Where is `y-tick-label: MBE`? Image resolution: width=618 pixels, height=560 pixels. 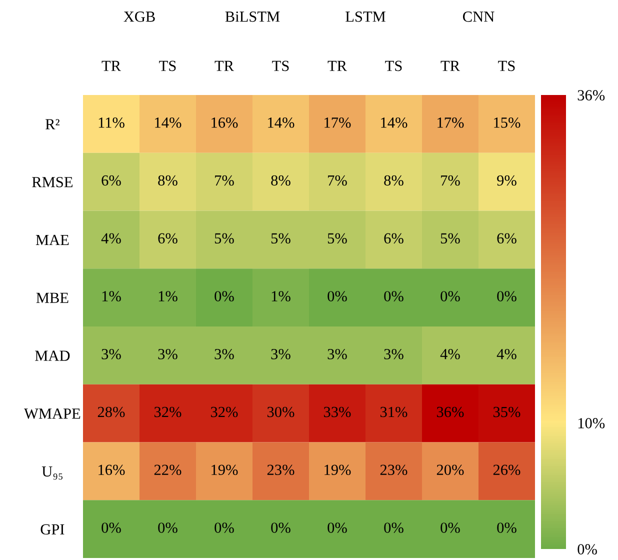 y-tick-label: MBE is located at coordinates (52, 297).